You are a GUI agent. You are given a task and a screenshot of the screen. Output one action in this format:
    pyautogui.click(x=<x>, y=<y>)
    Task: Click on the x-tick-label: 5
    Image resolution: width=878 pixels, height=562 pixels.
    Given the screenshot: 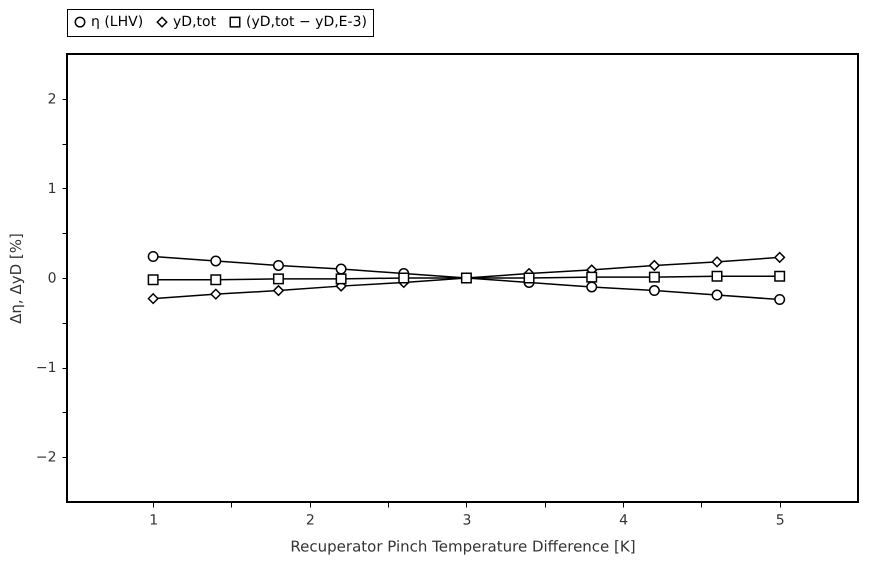 What is the action you would take?
    pyautogui.click(x=780, y=520)
    